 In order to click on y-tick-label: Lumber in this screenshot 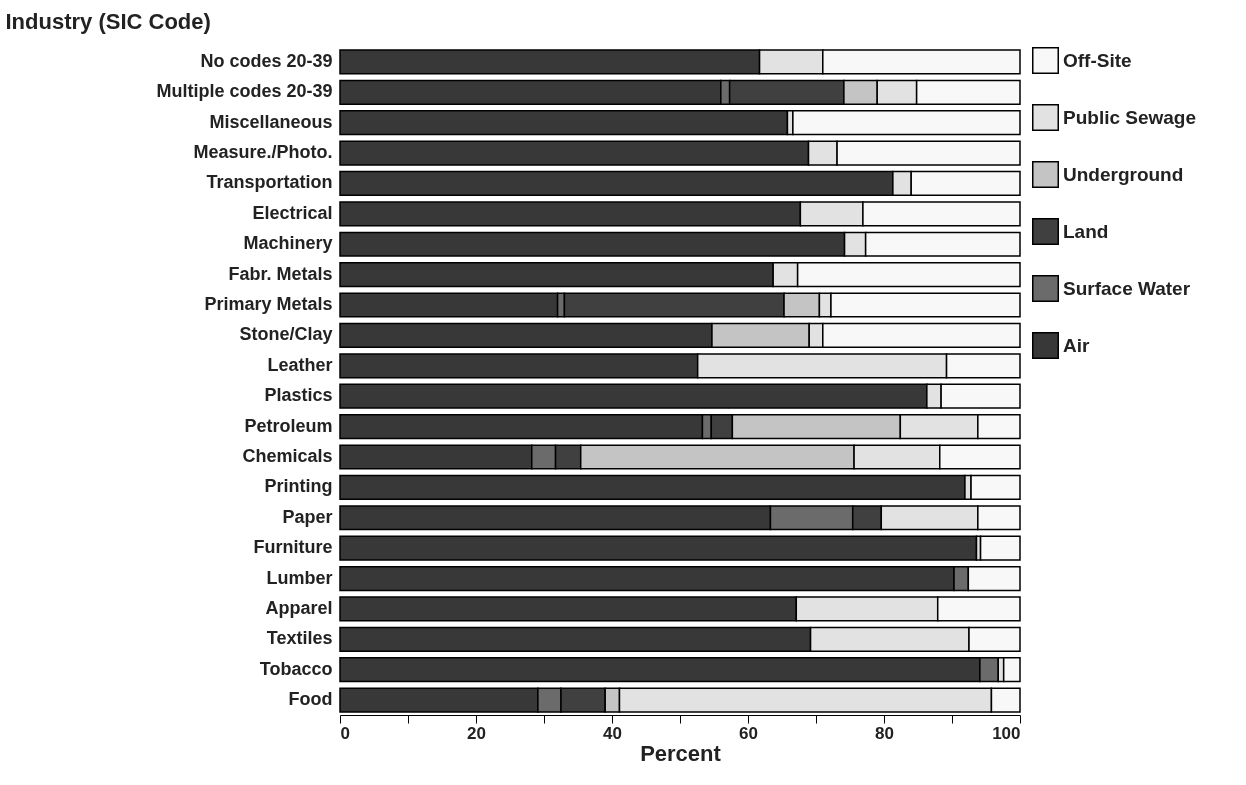, I will do `click(299, 577)`.